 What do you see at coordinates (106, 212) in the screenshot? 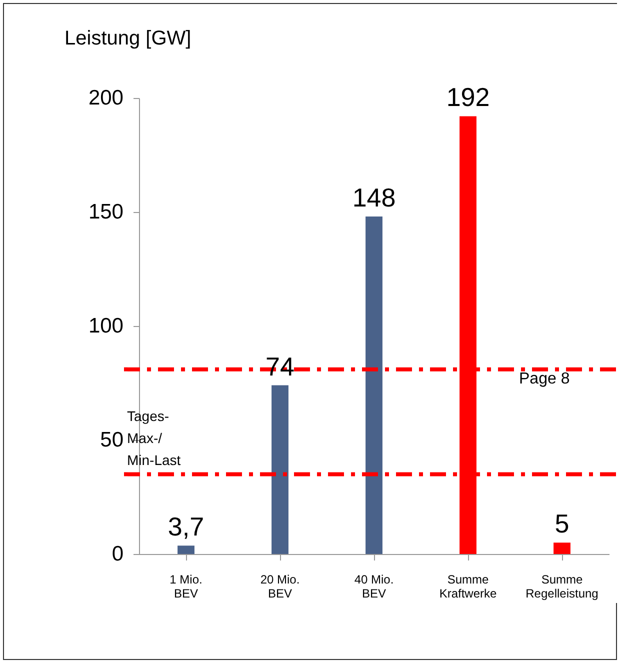
I see `y-tick-label: 150` at bounding box center [106, 212].